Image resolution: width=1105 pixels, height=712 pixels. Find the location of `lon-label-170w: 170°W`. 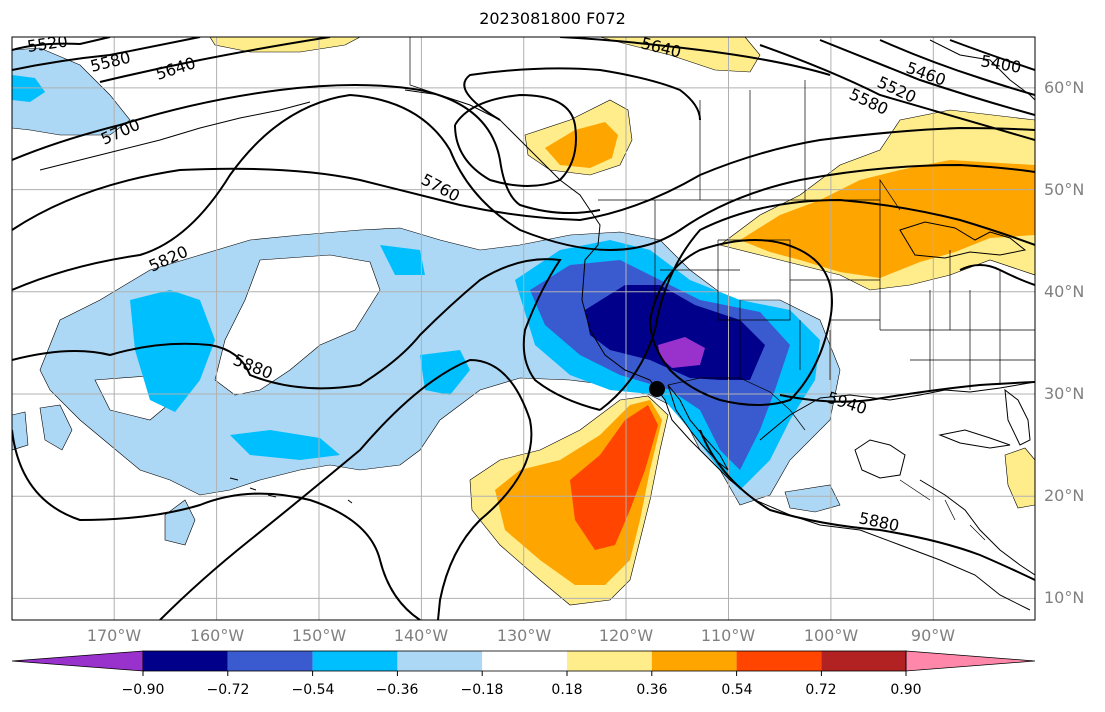

lon-label-170w: 170°W is located at coordinates (114, 635).